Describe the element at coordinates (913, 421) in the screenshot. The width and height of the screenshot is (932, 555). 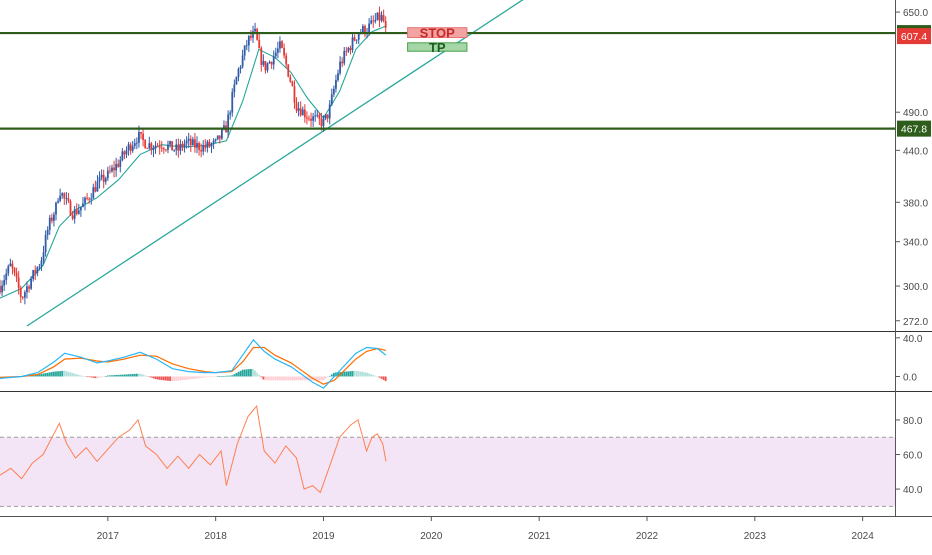
I see `rsi-axis-label: 80.0` at that location.